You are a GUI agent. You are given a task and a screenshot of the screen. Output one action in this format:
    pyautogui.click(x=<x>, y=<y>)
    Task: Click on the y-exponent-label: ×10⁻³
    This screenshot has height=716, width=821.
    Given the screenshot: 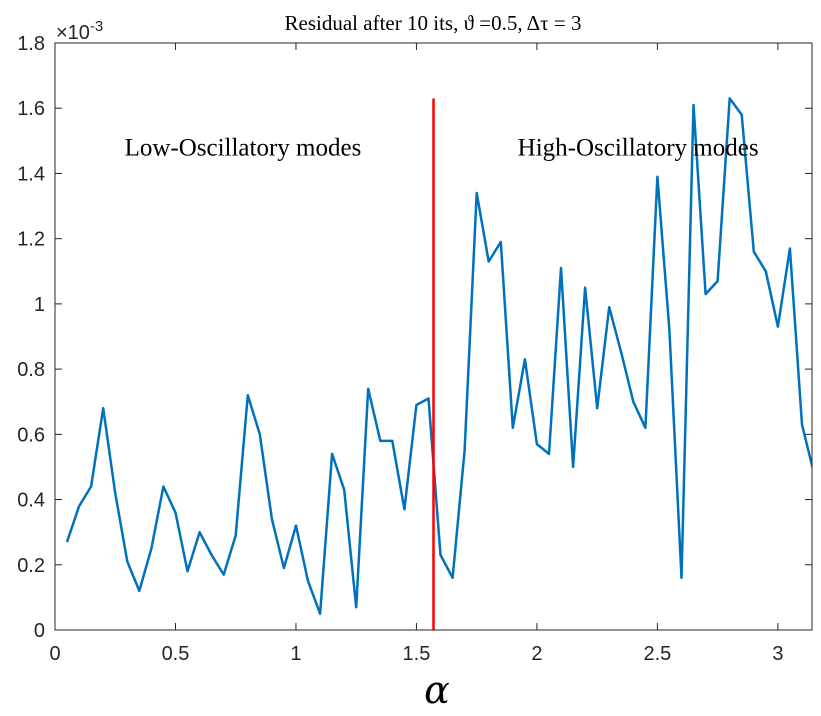 What is the action you would take?
    pyautogui.click(x=79, y=31)
    